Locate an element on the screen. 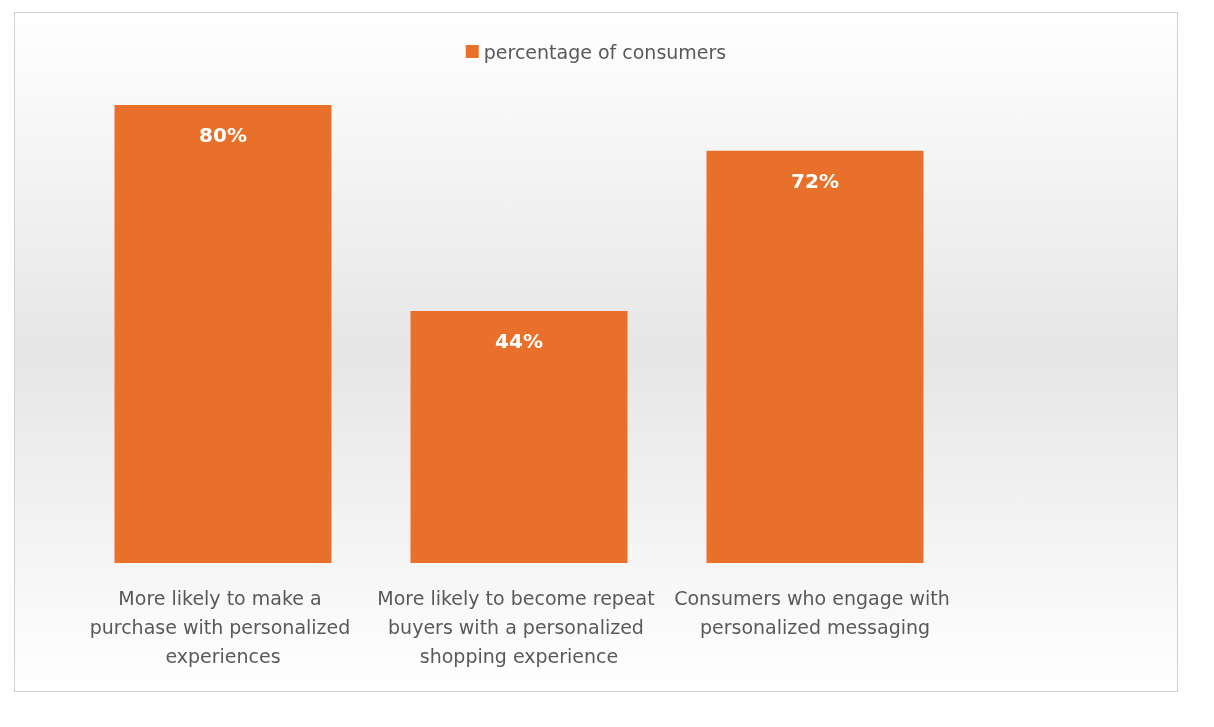 This screenshot has height=727, width=1214. x-tick-label: More likely to become repeat buyers with a personalized shopping experience is located at coordinates (519, 626).